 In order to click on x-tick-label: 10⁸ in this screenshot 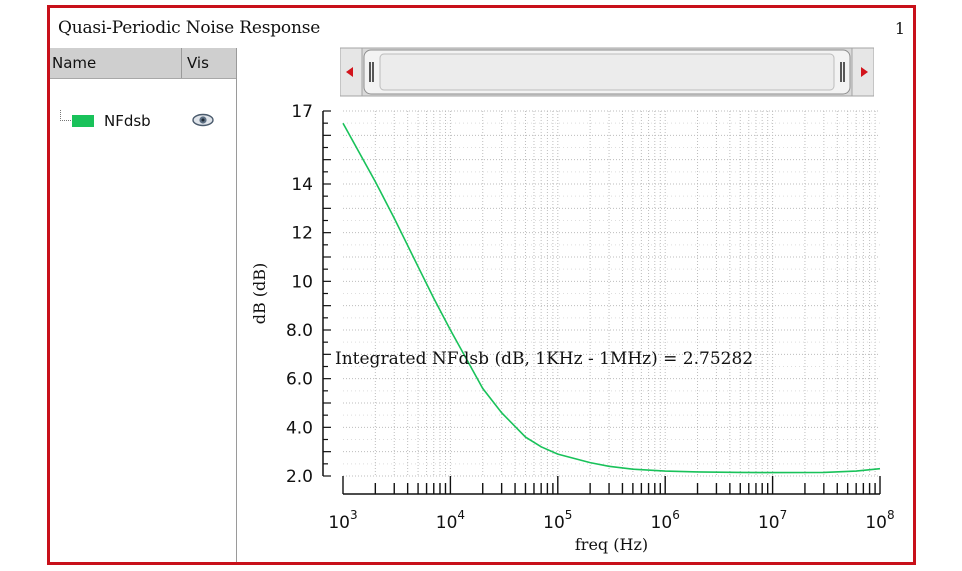, I will do `click(879, 520)`.